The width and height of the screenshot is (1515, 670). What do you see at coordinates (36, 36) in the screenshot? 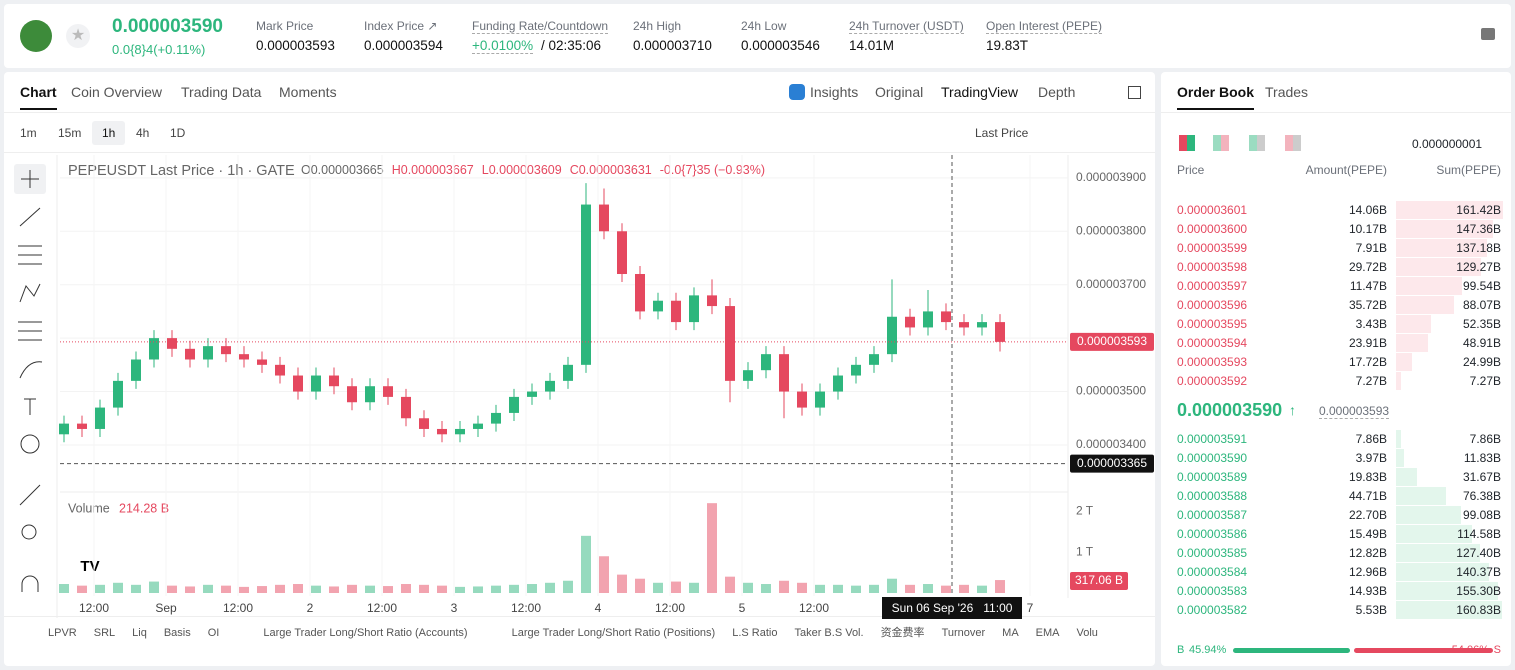
I see `coin-logo` at bounding box center [36, 36].